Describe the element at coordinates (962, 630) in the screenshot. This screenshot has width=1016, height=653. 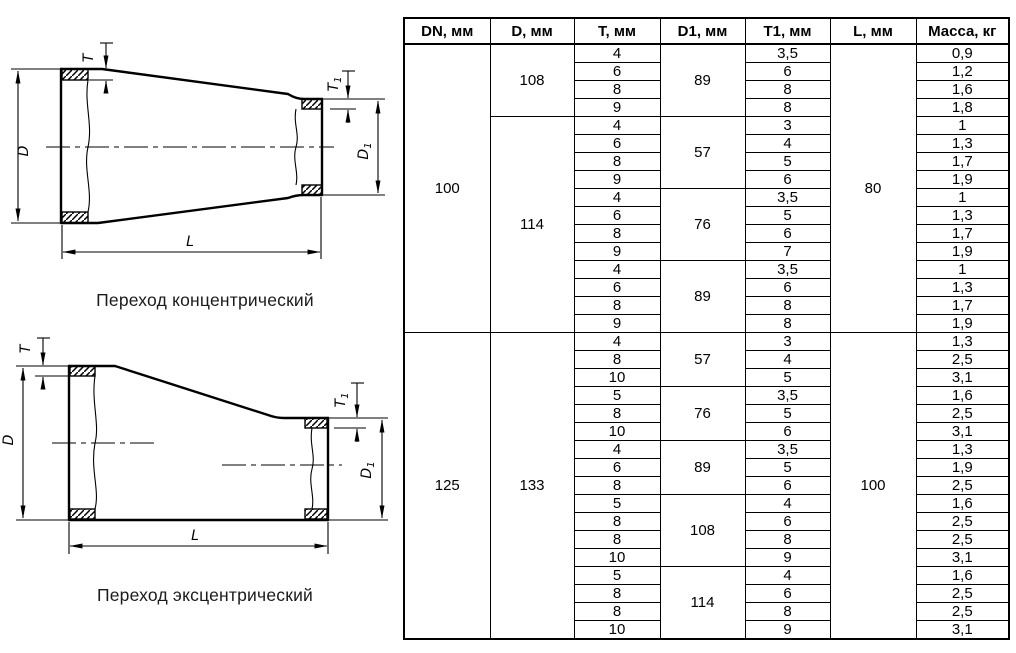
I see `cell-mass: 3,1` at that location.